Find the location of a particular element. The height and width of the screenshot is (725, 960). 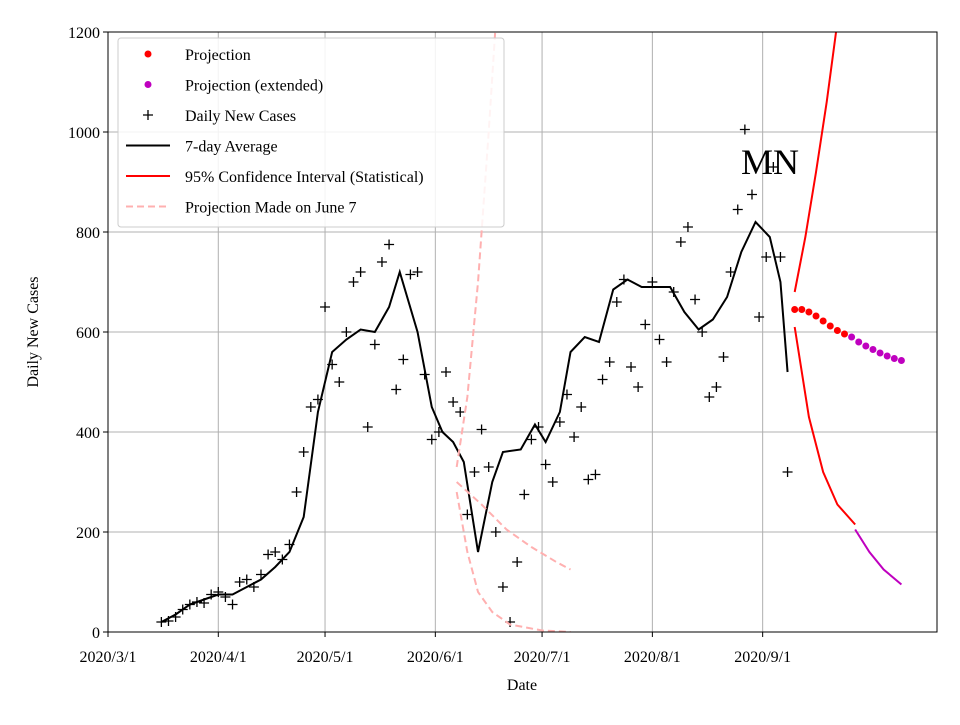

legend-box is located at coordinates (311, 132).